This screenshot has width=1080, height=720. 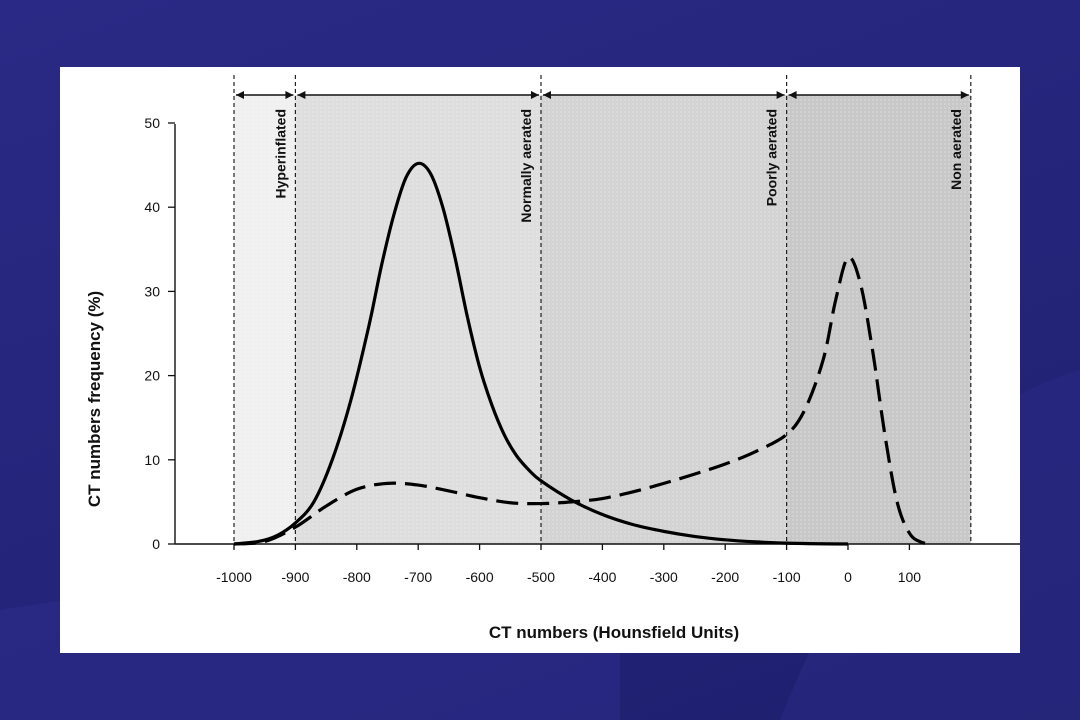 I want to click on x-tick-label-10: 0, so click(x=848, y=577).